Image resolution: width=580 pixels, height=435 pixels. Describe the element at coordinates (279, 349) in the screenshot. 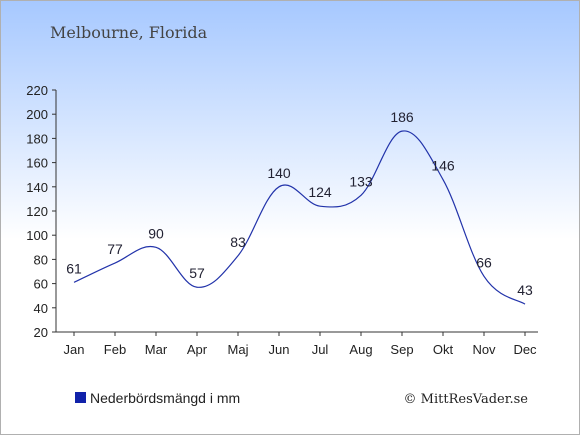

I see `x-tick-label: Jun` at that location.